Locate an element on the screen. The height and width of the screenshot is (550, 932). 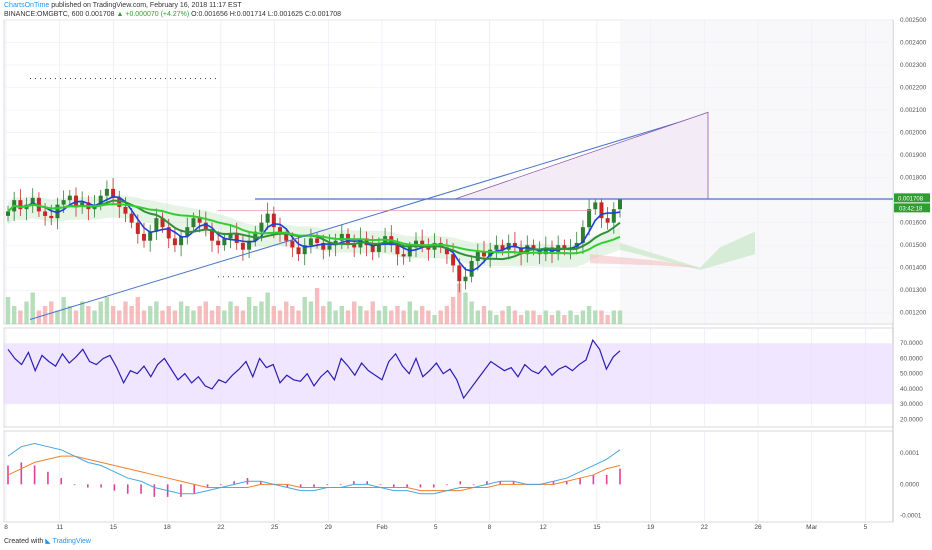
x-tick-label: Mar is located at coordinates (812, 527).